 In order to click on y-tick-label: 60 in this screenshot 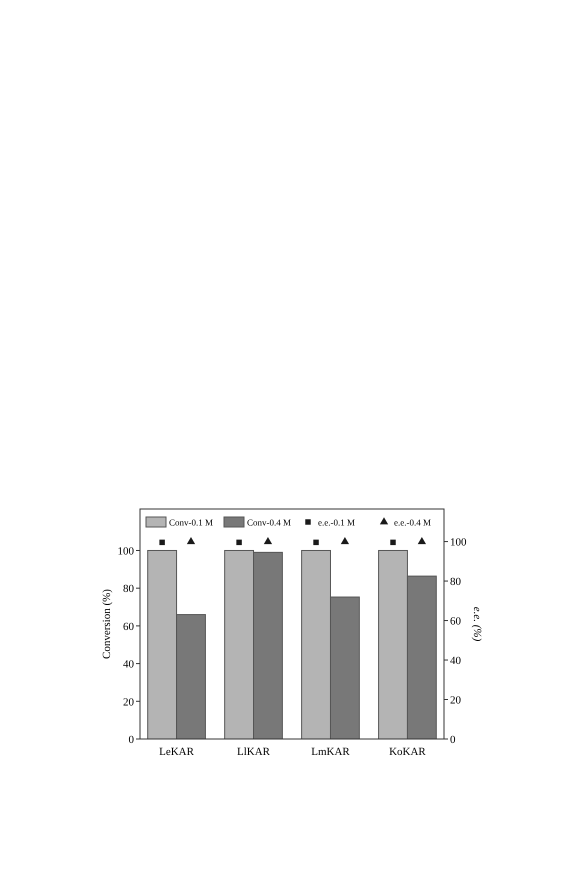, I will do `click(128, 626)`.